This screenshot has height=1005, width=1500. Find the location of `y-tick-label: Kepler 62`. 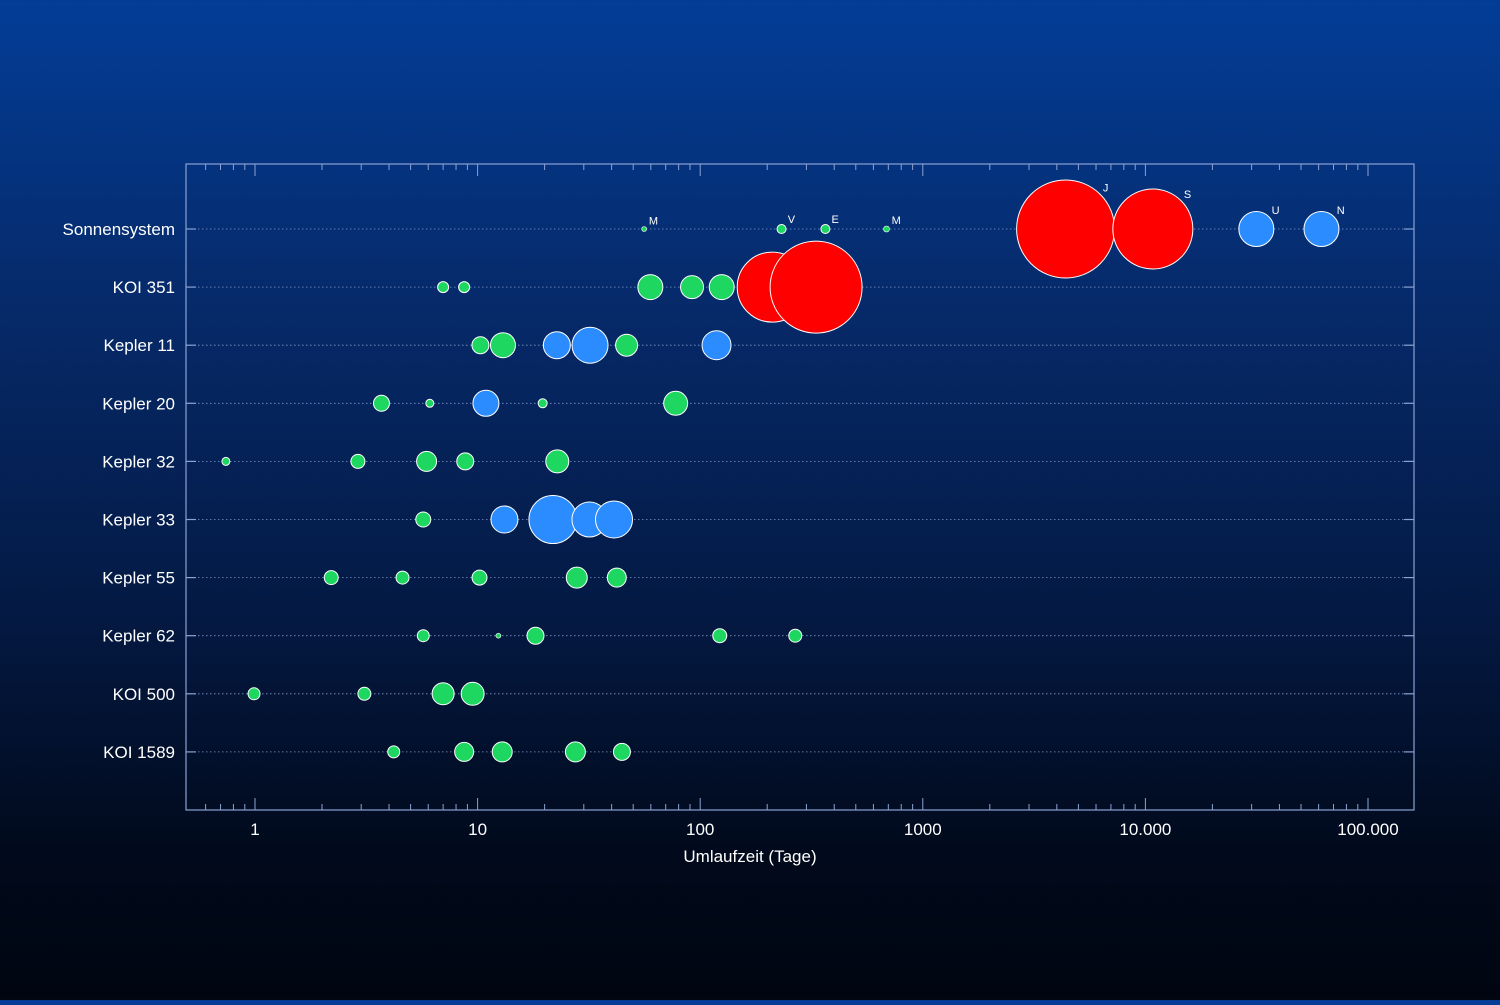

y-tick-label: Kepler 62 is located at coordinates (138, 636).